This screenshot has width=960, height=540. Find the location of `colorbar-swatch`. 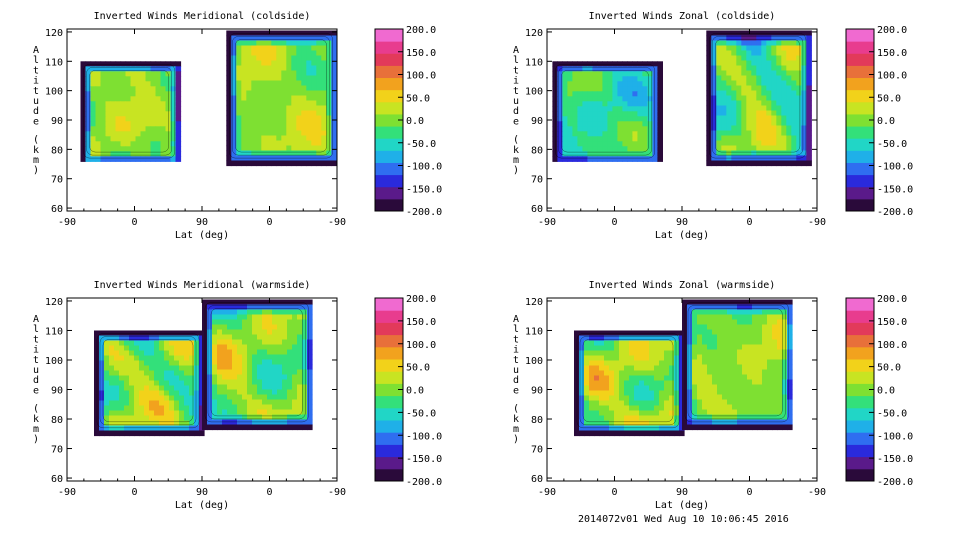

colorbar-swatch is located at coordinates (389, 72).